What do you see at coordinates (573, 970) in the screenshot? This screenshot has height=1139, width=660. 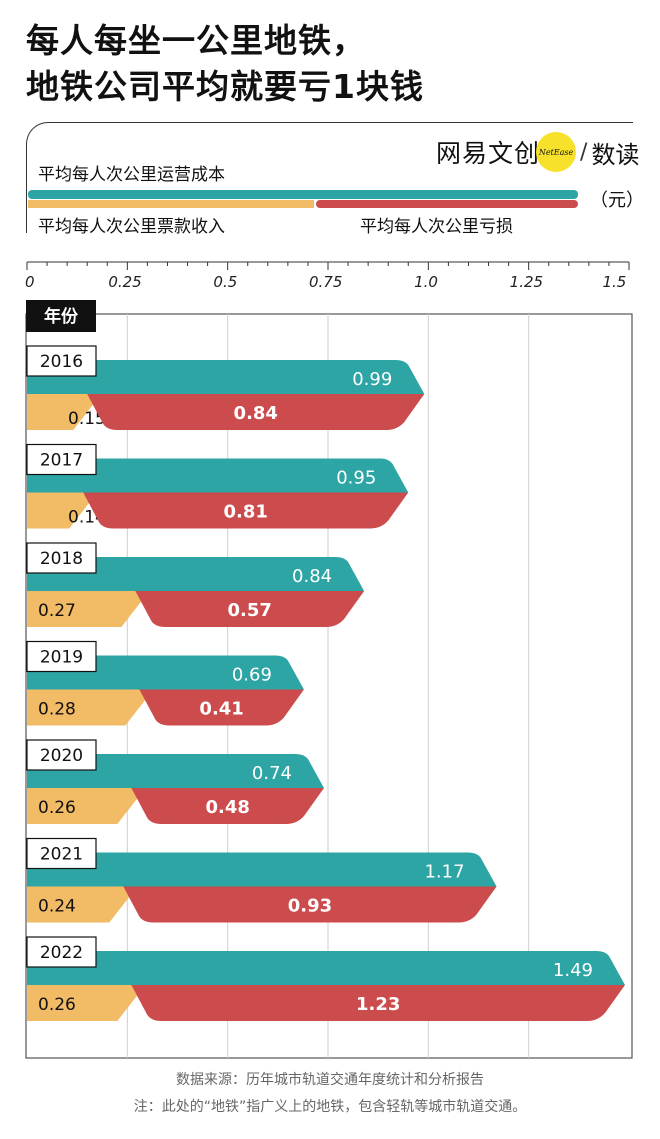 I see `cost-value-label: 1.49` at bounding box center [573, 970].